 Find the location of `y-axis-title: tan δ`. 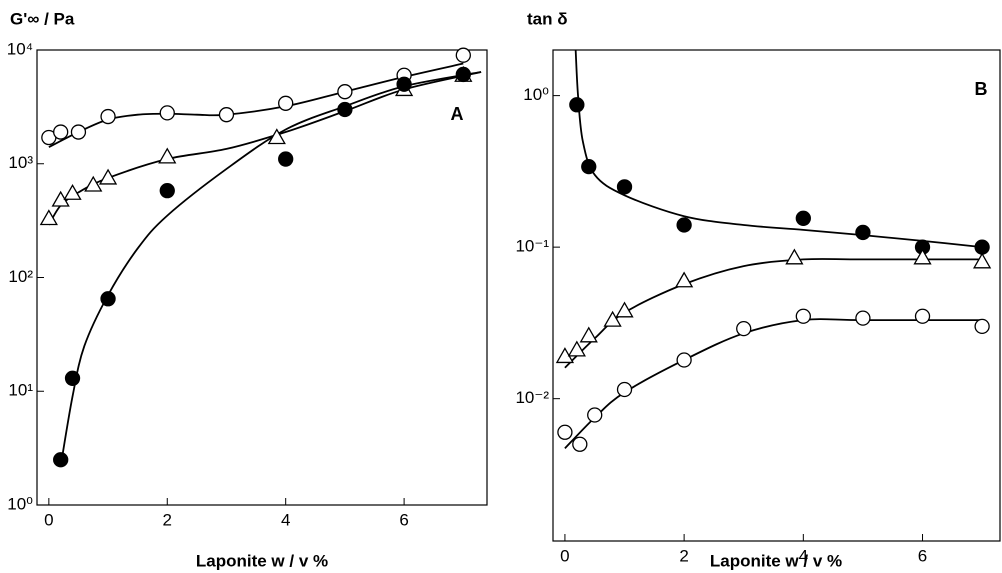

y-axis-title: tan δ is located at coordinates (547, 18).